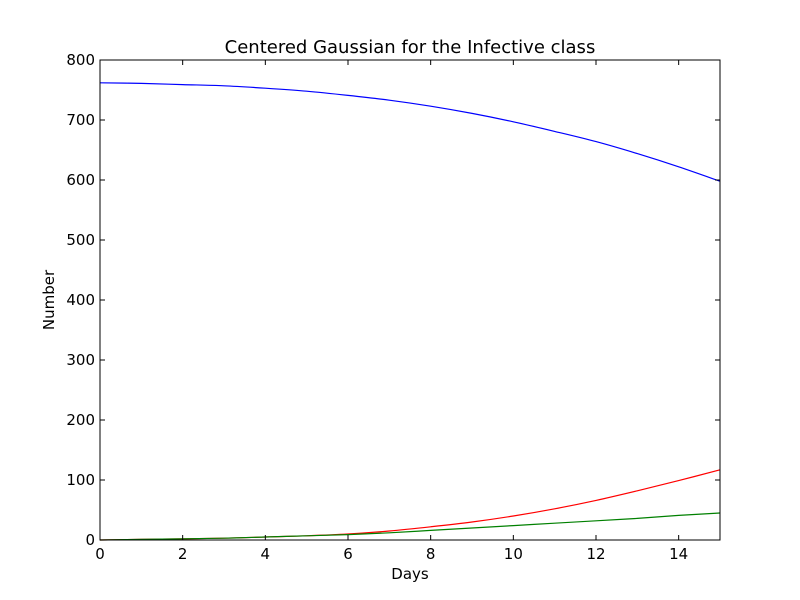 This screenshot has height=600, width=800. Describe the element at coordinates (183, 554) in the screenshot. I see `x-tick-label: 2` at that location.